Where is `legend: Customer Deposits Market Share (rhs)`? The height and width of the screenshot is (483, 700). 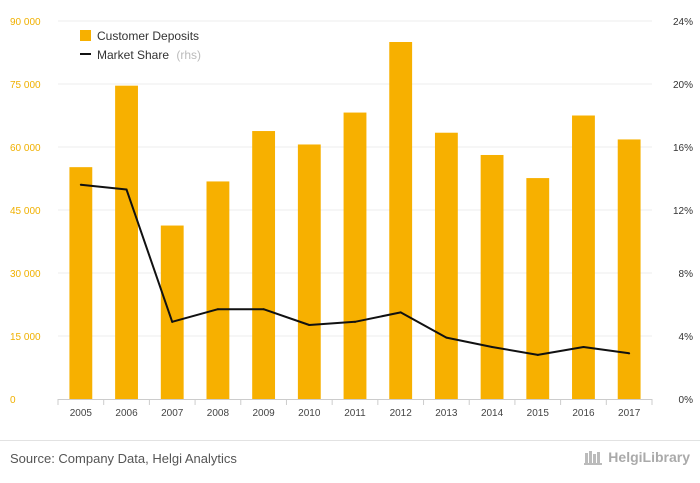
legend: Customer Deposits Market Share (rhs) is located at coordinates (140, 45).